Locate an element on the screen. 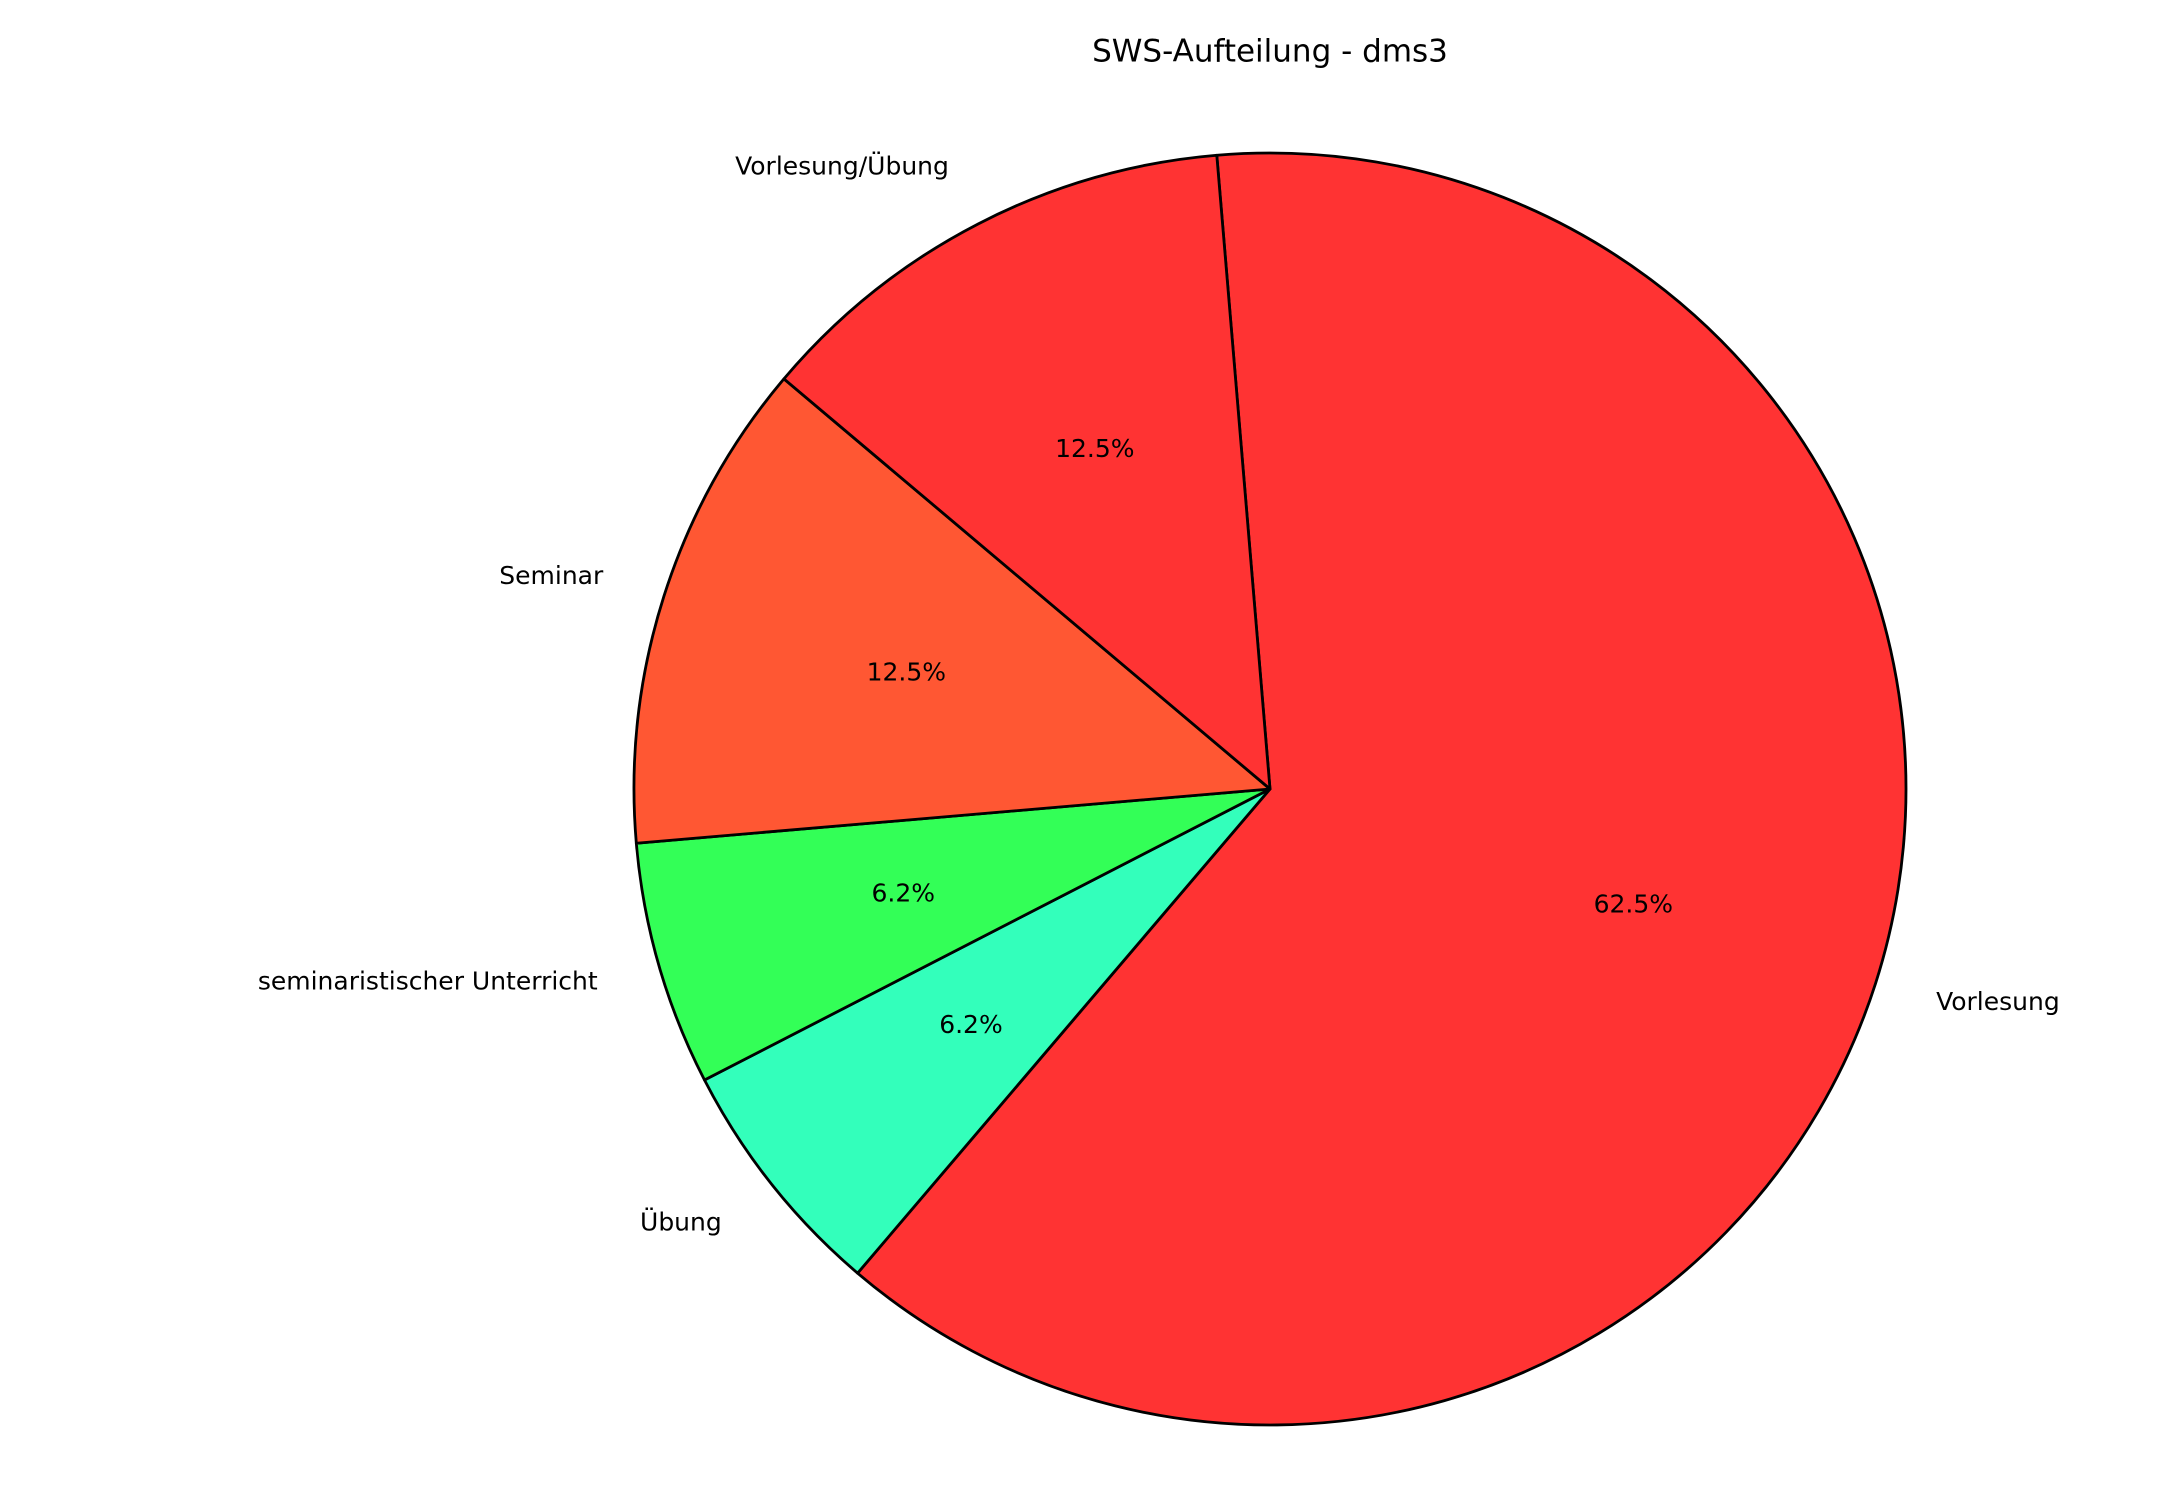 This screenshot has height=1509, width=2166. slice-label: Vorlesung/Übung is located at coordinates (842, 165).